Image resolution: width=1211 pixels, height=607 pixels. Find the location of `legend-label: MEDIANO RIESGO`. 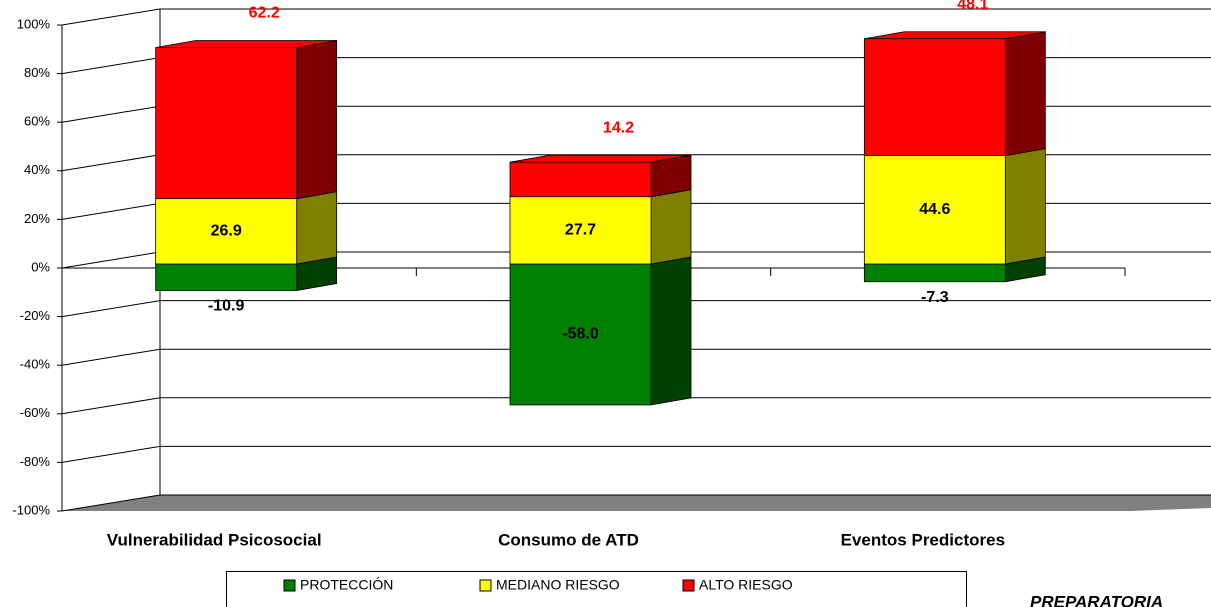

legend-label: MEDIANO RIESGO is located at coordinates (558, 585).